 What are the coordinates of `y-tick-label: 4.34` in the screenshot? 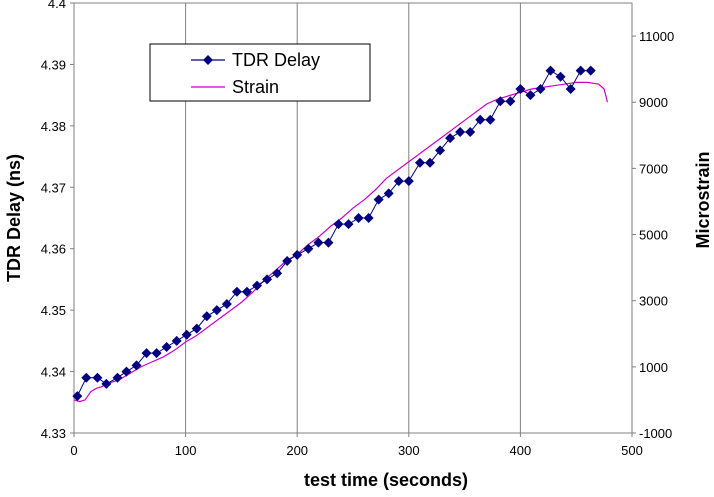 It's located at (53, 372).